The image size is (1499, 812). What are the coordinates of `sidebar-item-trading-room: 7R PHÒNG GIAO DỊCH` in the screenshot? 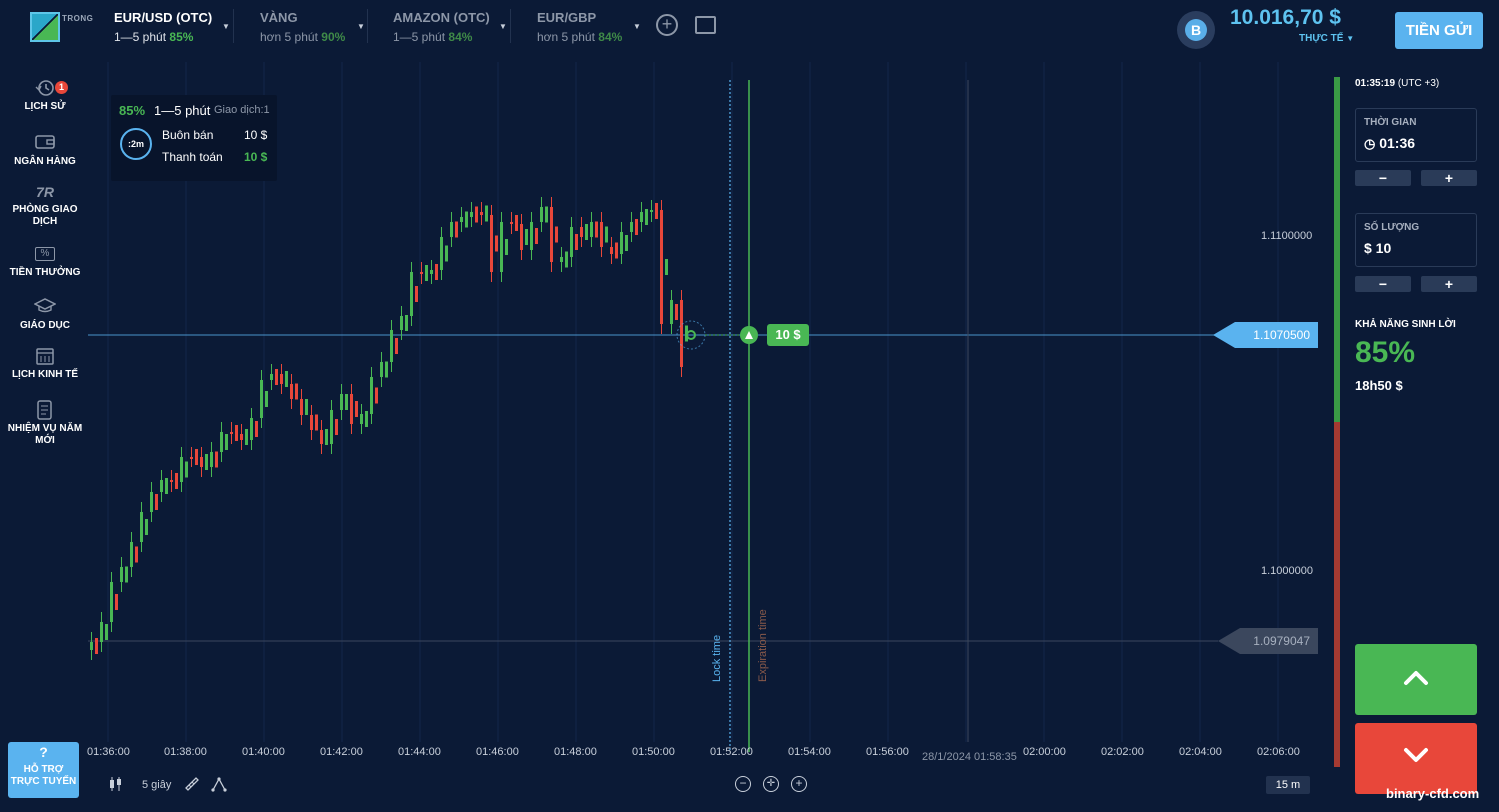 It's located at (45, 205).